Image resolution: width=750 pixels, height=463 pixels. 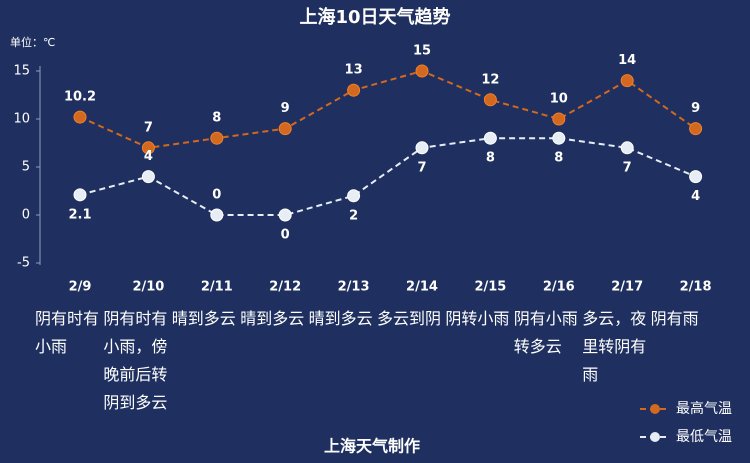 I want to click on chart-title: 上海10日天气趋势, so click(x=374, y=17).